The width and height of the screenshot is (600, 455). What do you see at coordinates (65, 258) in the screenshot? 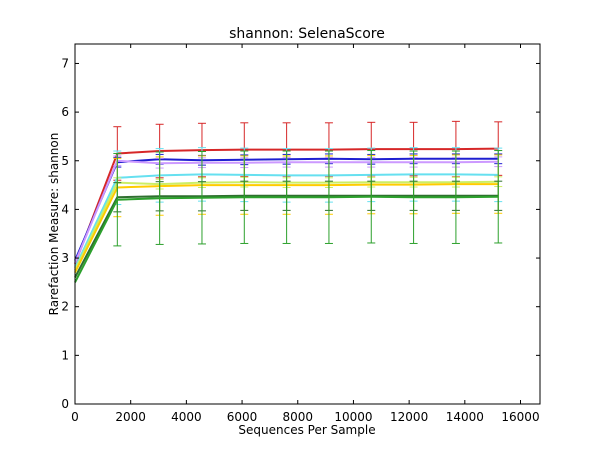
I see `y-tick-label: 3` at bounding box center [65, 258].